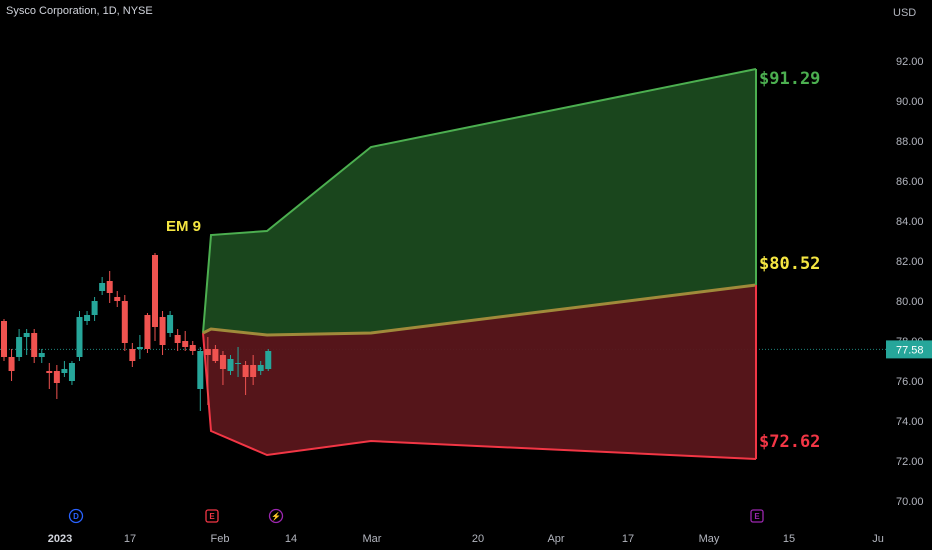 The image size is (932, 550). Describe the element at coordinates (479, 310) in the screenshot. I see `mid-line` at that location.